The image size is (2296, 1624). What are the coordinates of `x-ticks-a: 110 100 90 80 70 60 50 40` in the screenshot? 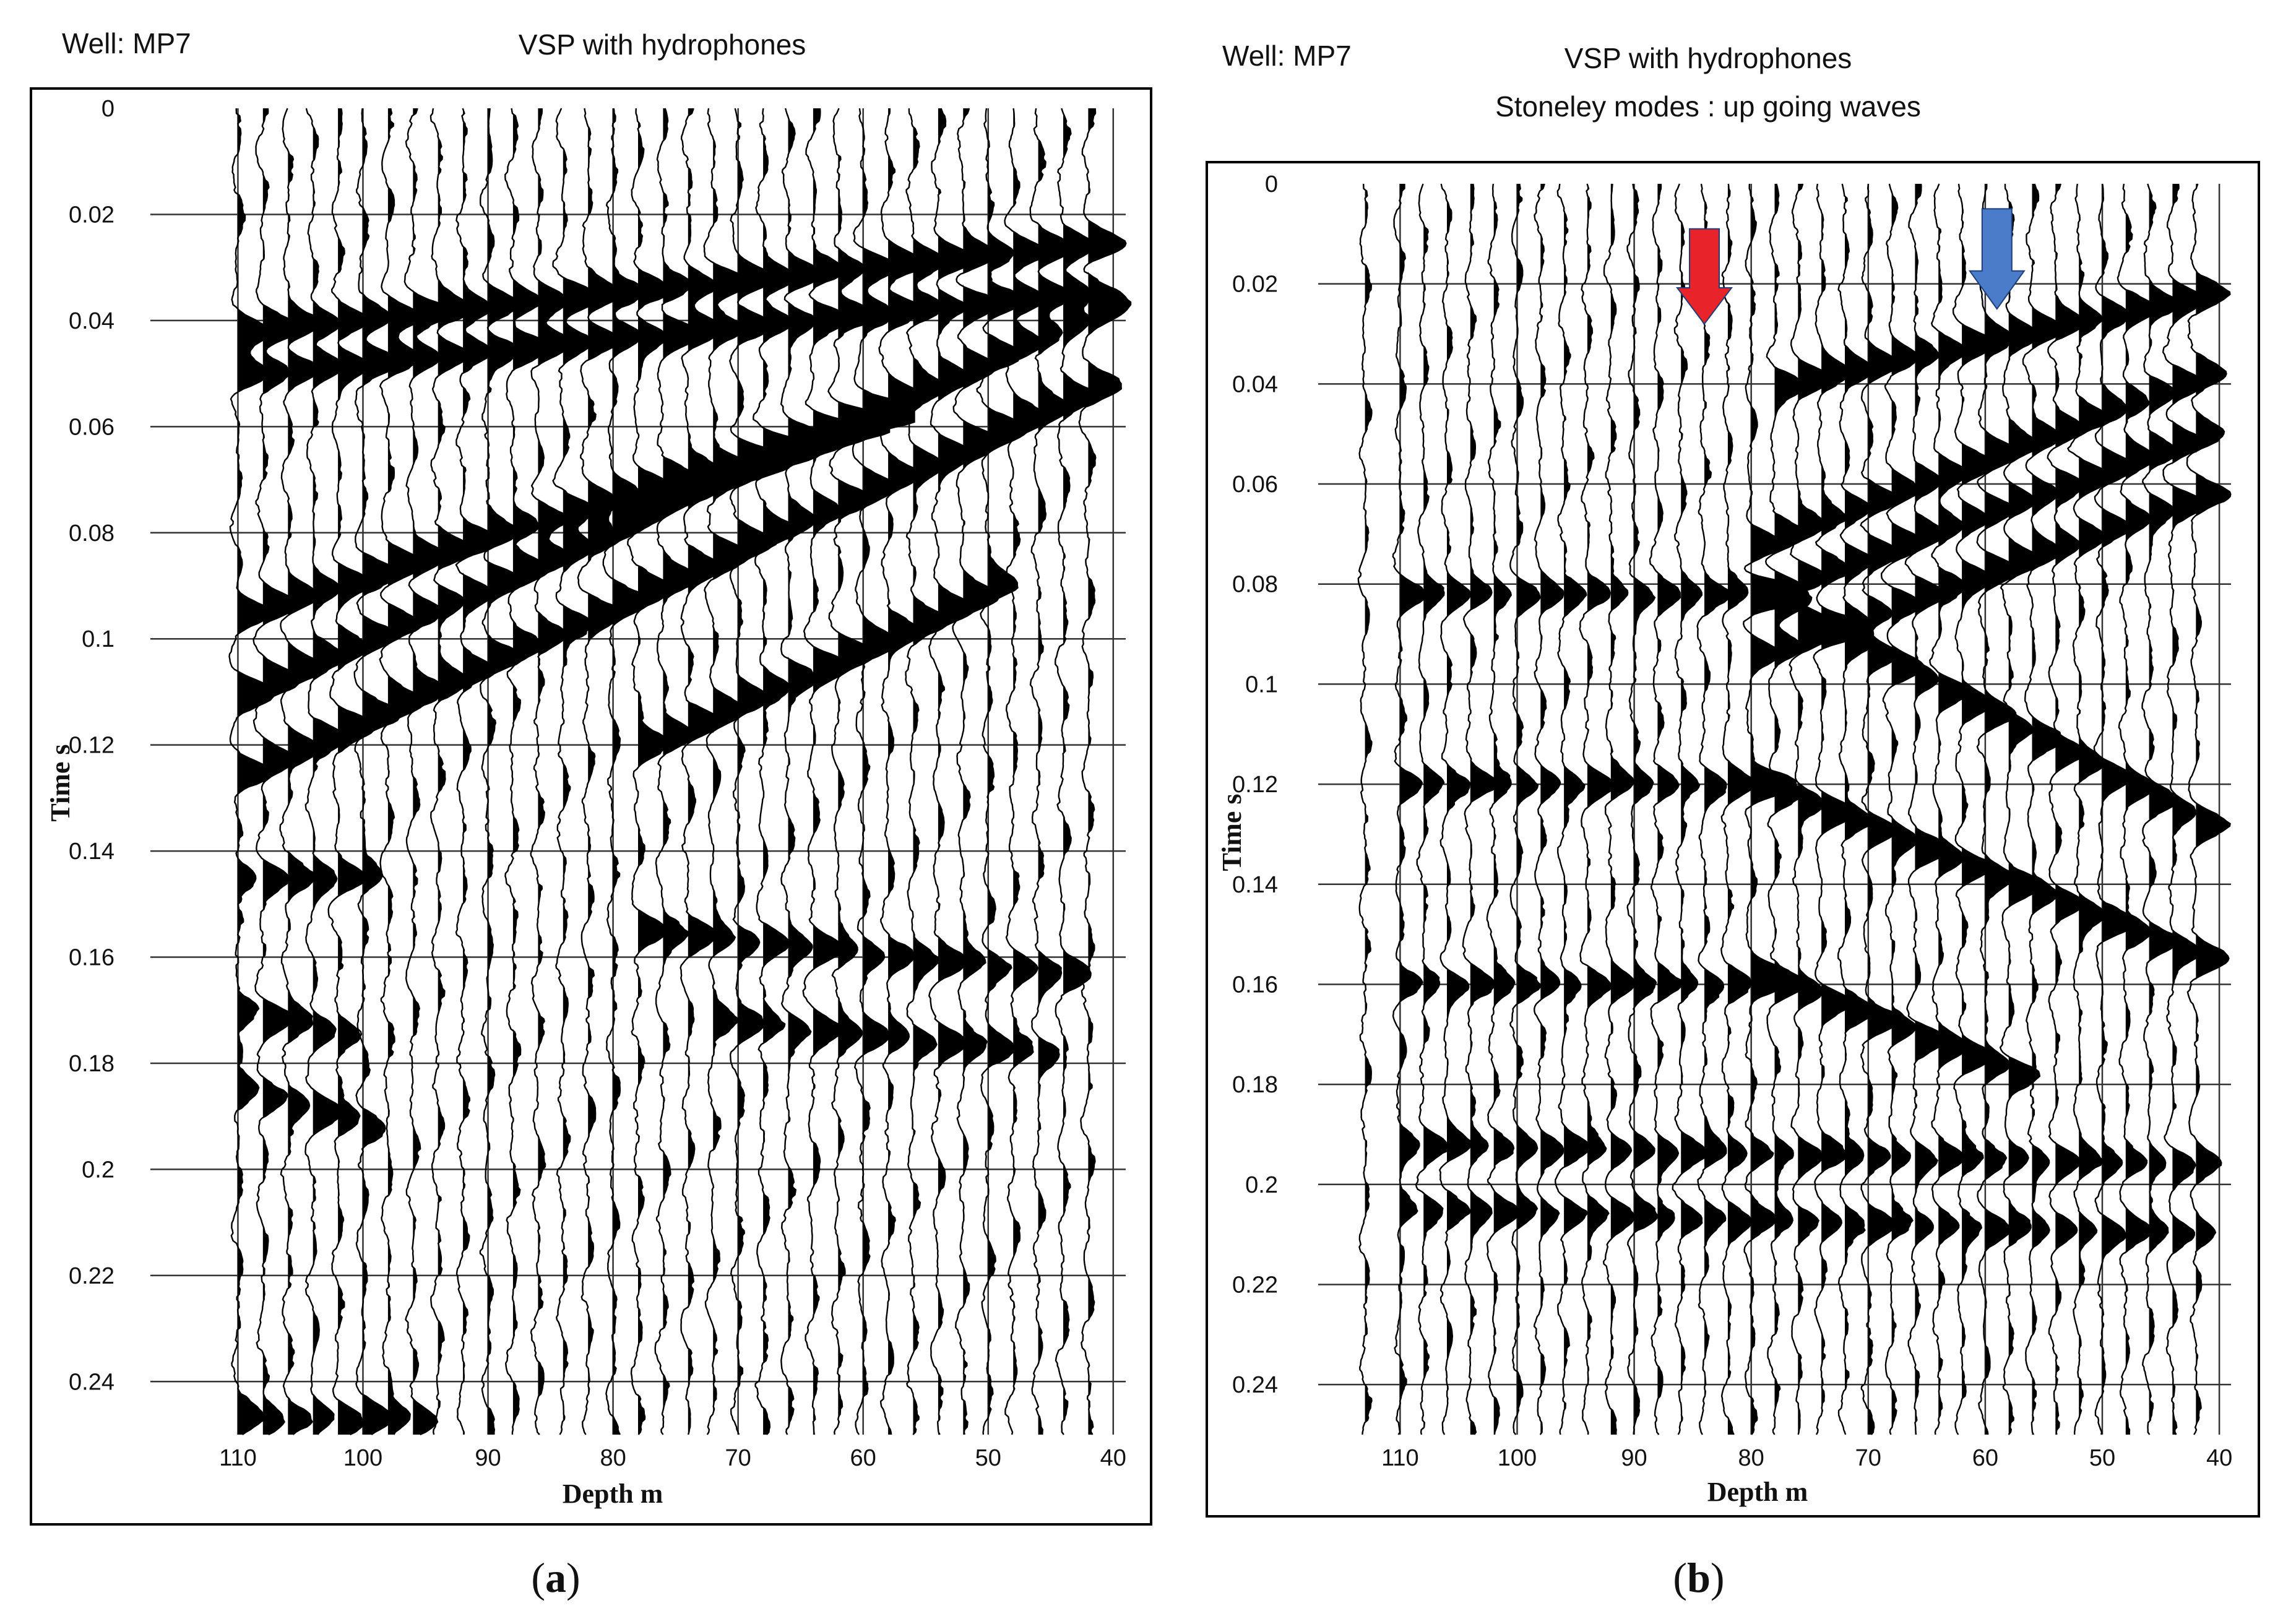 It's located at (672, 1458).